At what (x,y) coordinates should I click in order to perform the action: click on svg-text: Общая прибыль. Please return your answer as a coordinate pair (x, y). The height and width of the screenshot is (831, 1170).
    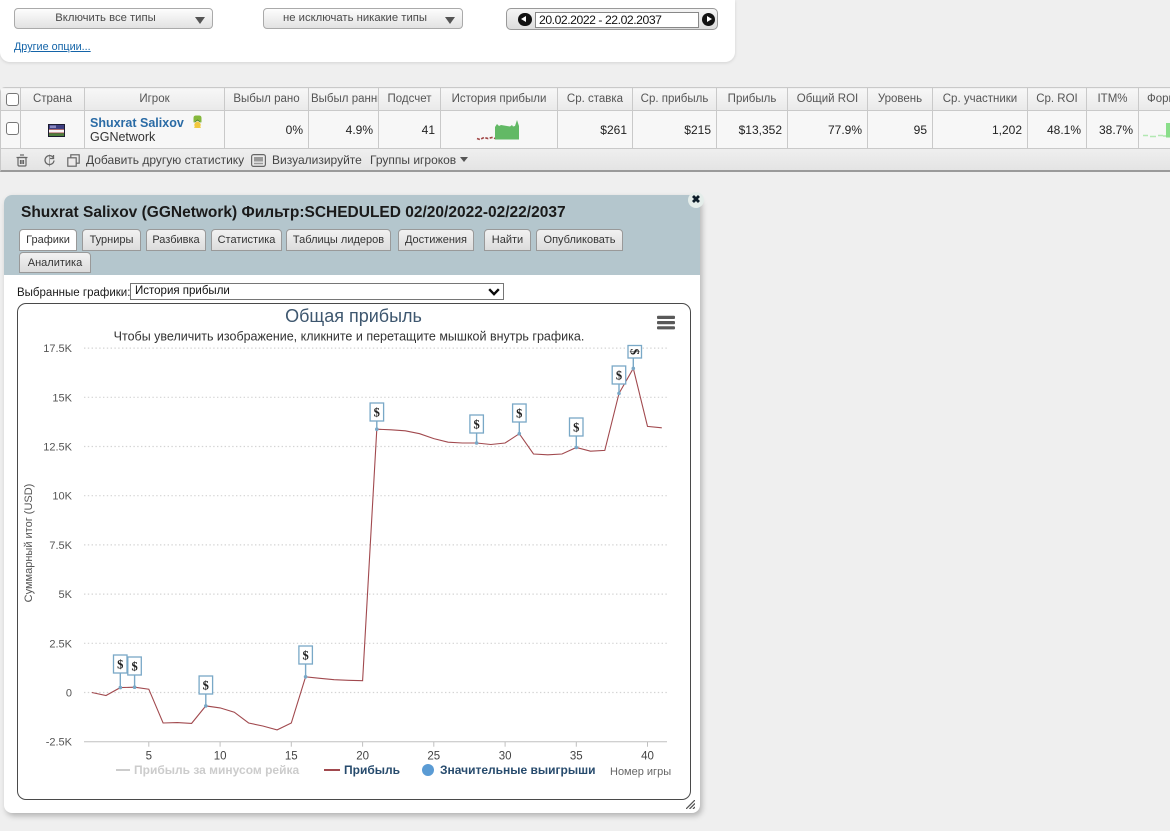
    Looking at the image, I should click on (353, 316).